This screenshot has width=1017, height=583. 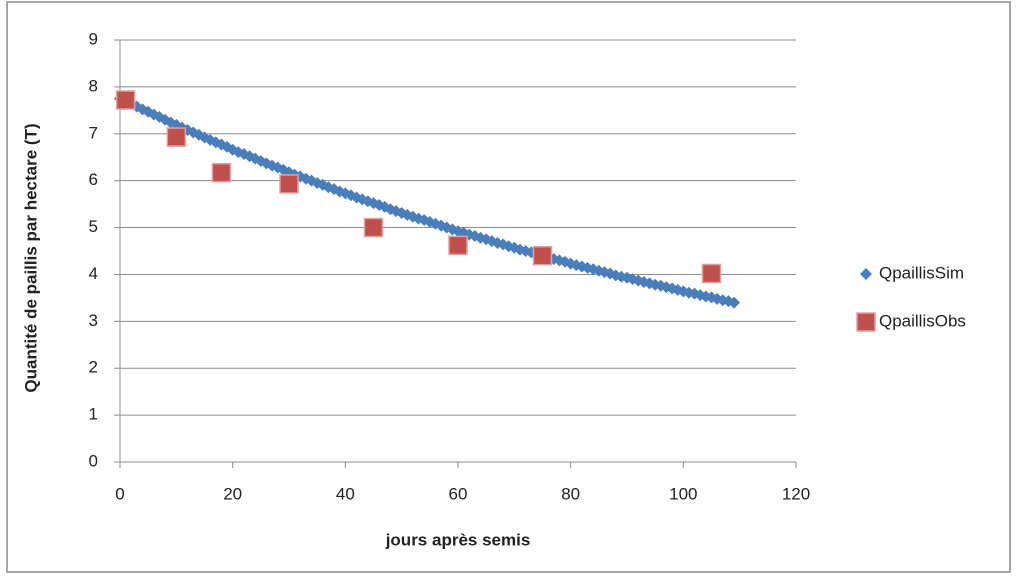 What do you see at coordinates (570, 493) in the screenshot?
I see `x-tick-label: 80` at bounding box center [570, 493].